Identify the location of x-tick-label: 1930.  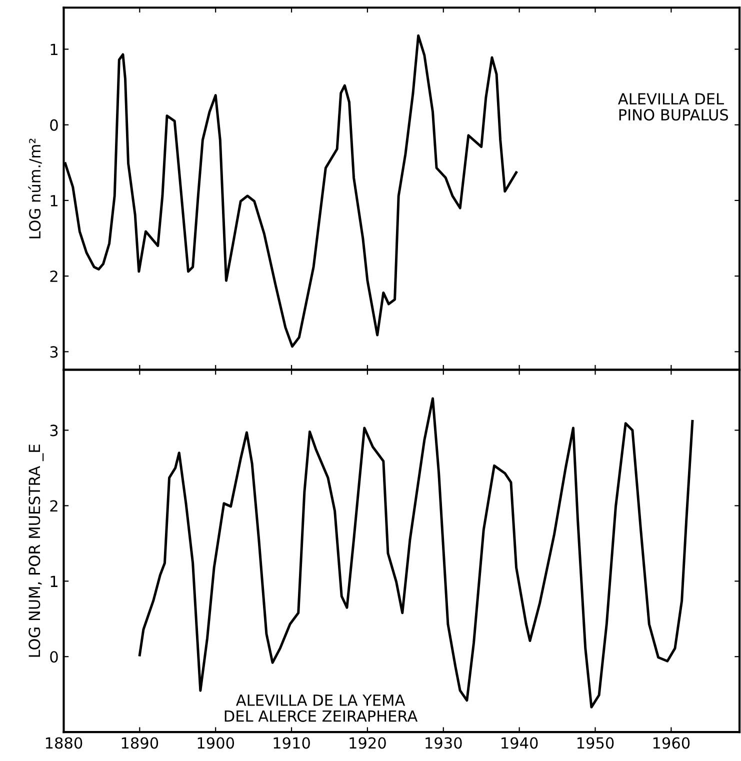
(444, 743).